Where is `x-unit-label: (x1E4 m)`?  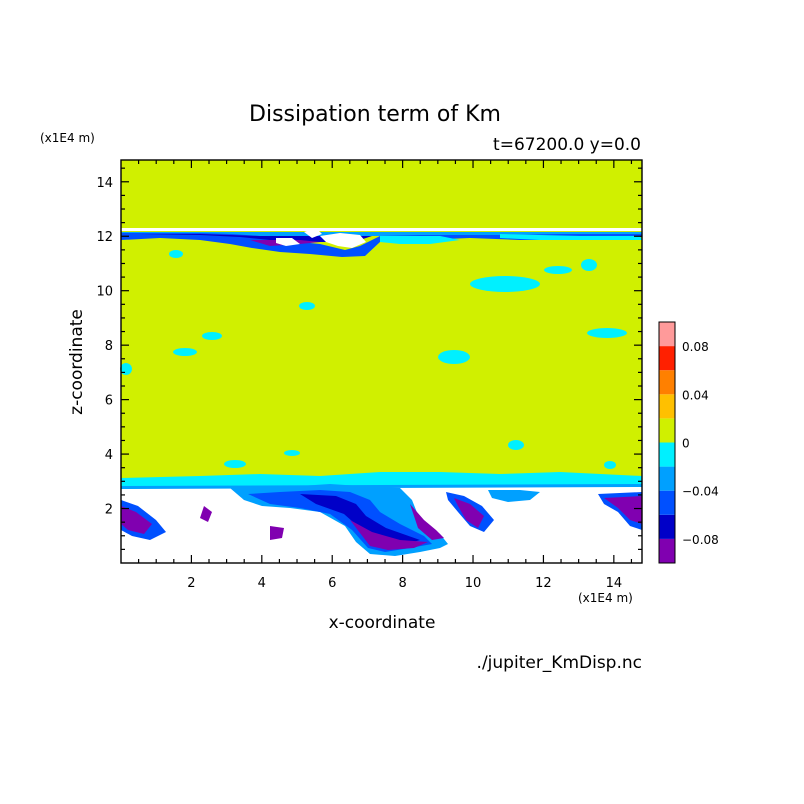
x-unit-label: (x1E4 m) is located at coordinates (605, 598).